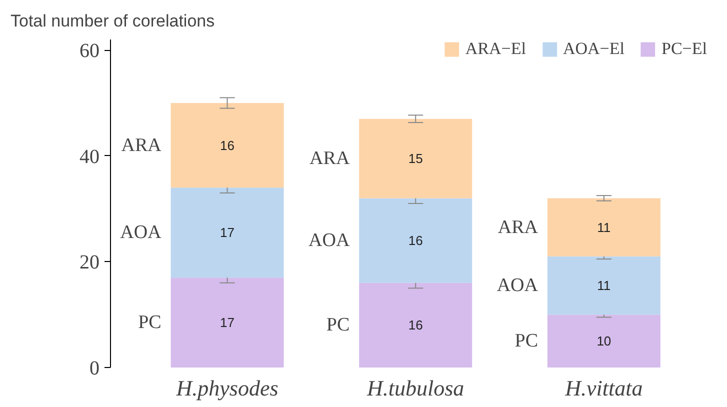  I want to click on y-tick-label: 20, so click(90, 263).